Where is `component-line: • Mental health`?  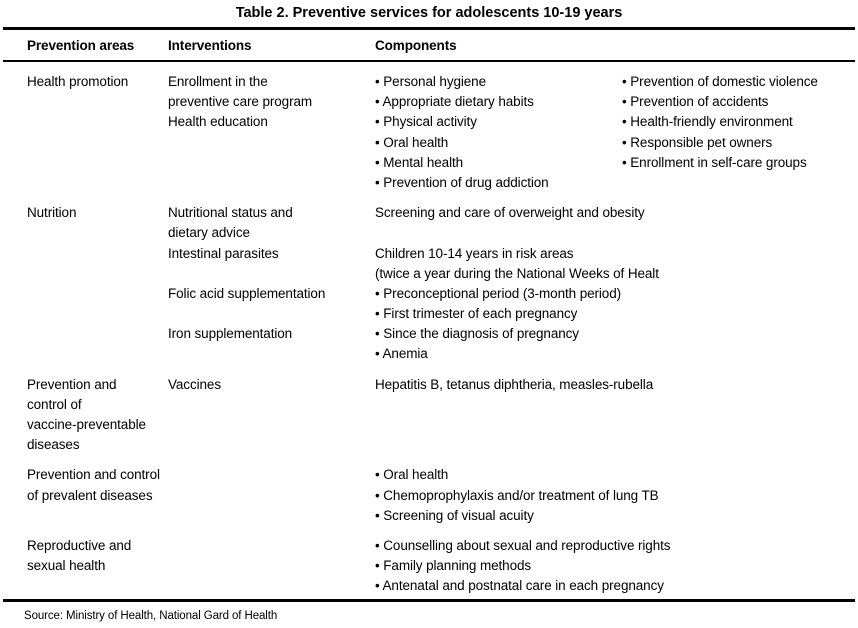
component-line: • Mental health is located at coordinates (419, 162).